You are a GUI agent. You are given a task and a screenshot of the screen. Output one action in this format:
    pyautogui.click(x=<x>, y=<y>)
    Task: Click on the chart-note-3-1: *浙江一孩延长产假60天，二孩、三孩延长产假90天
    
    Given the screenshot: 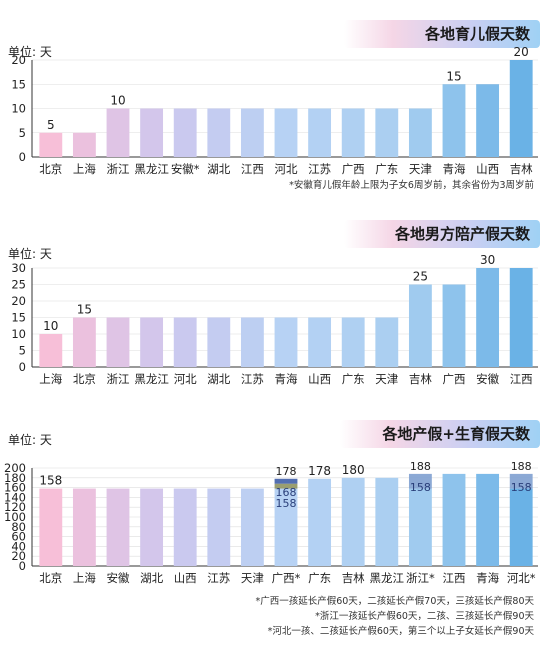 What is the action you would take?
    pyautogui.click(x=424, y=616)
    